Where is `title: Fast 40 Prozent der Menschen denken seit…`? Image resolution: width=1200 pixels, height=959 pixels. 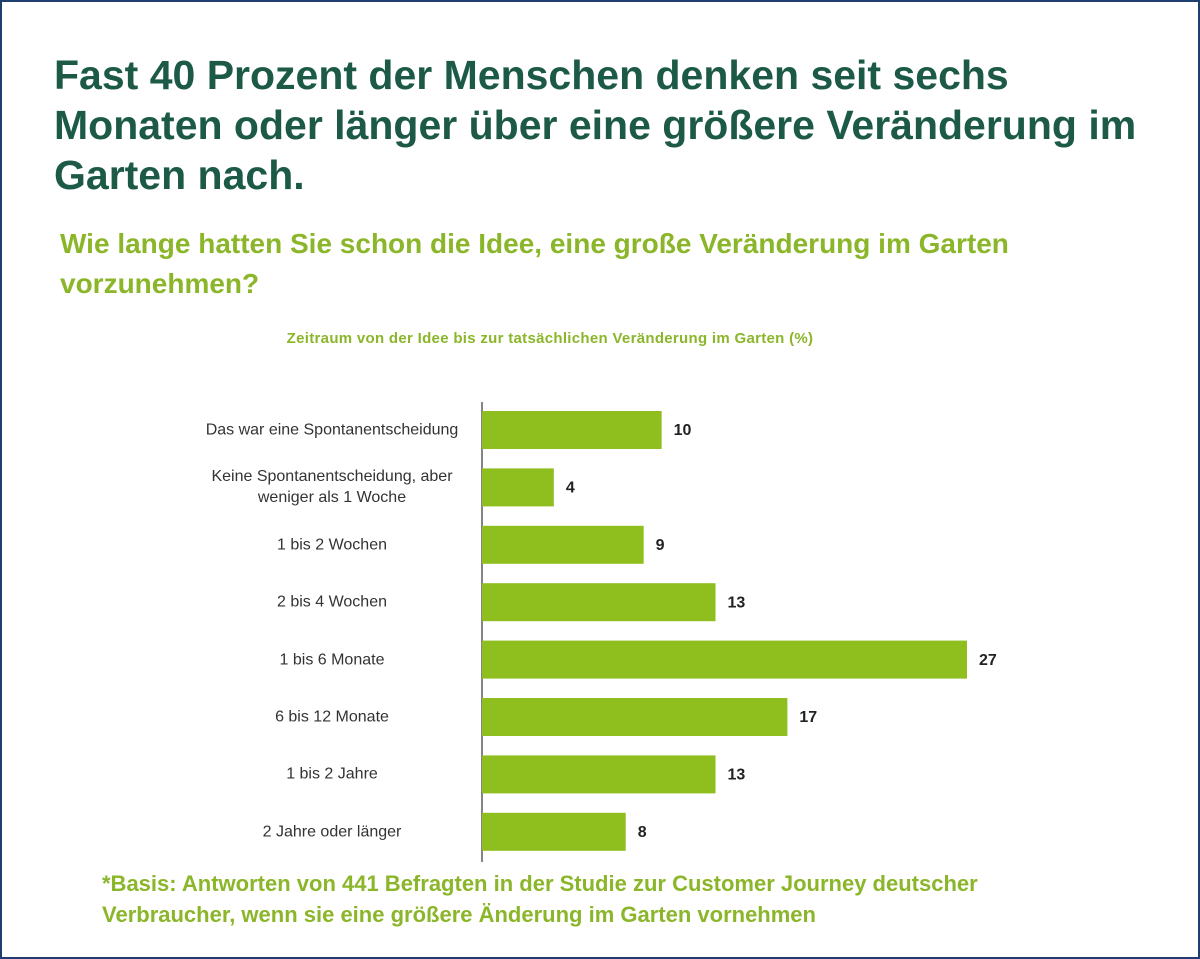 title: Fast 40 Prozent der Menschen denken seit… is located at coordinates (595, 125).